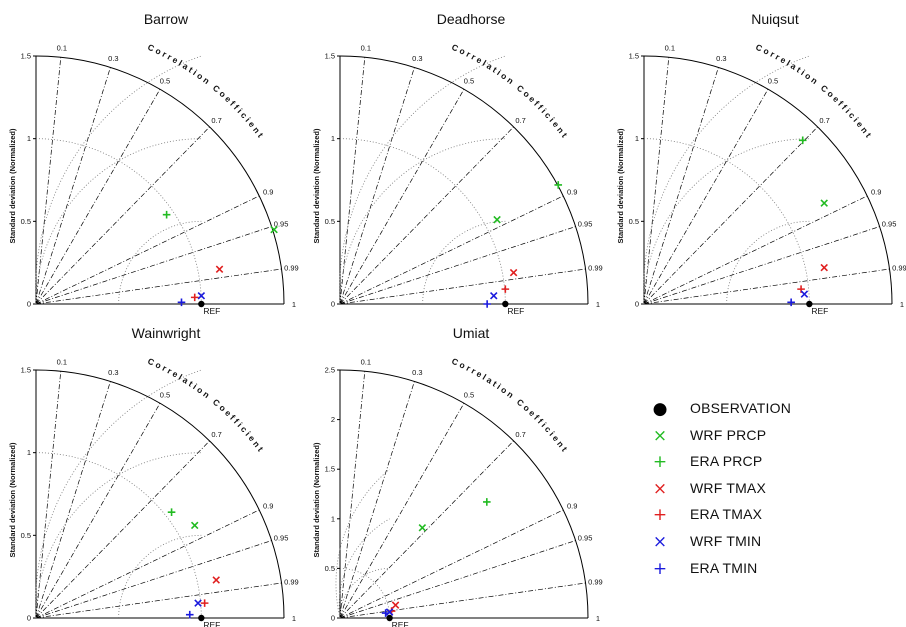 This screenshot has width=906, height=627. Describe the element at coordinates (726, 514) in the screenshot. I see `legend-label: ERA TMAX` at that location.